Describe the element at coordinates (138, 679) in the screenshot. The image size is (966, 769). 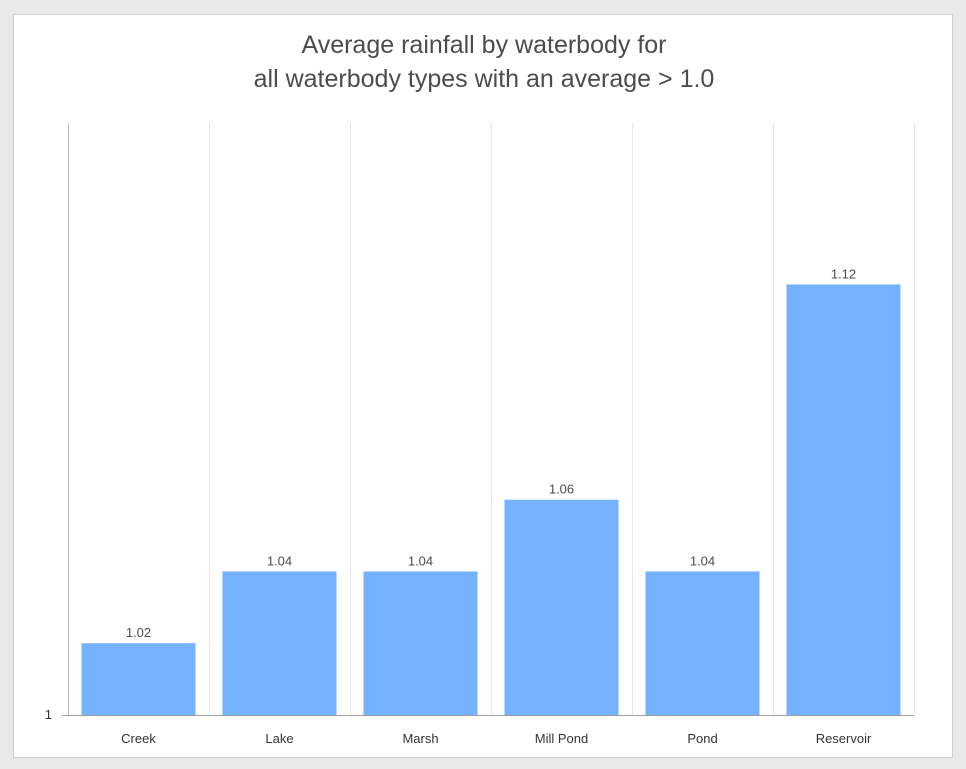
I see `bar-creek` at that location.